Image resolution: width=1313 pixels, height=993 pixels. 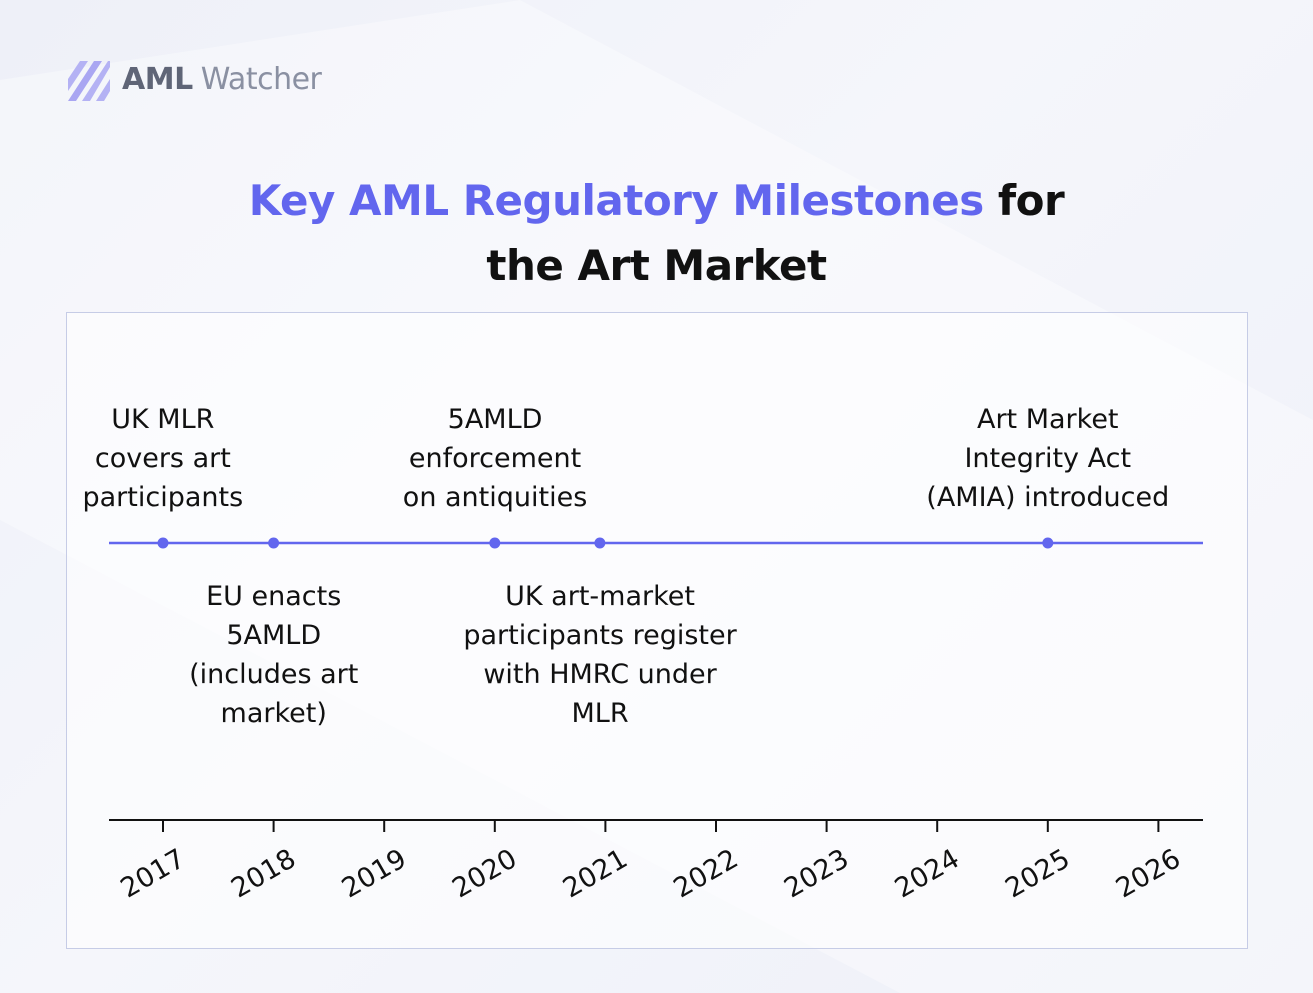 What do you see at coordinates (600, 596) in the screenshot?
I see `event-label-line: UK art-market` at bounding box center [600, 596].